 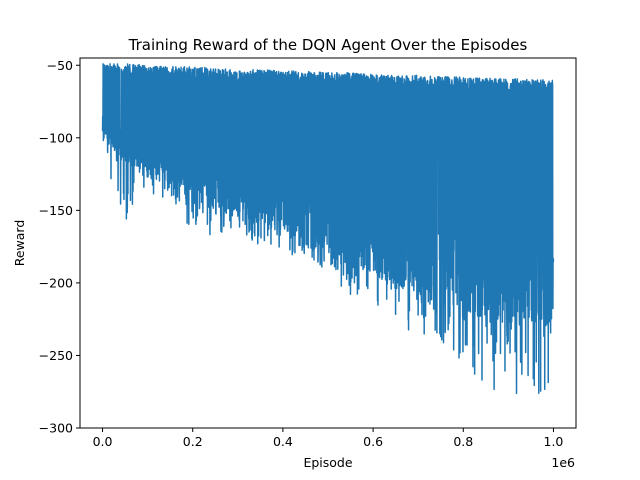 What do you see at coordinates (56, 428) in the screenshot?
I see `y-tick-label: −300` at bounding box center [56, 428].